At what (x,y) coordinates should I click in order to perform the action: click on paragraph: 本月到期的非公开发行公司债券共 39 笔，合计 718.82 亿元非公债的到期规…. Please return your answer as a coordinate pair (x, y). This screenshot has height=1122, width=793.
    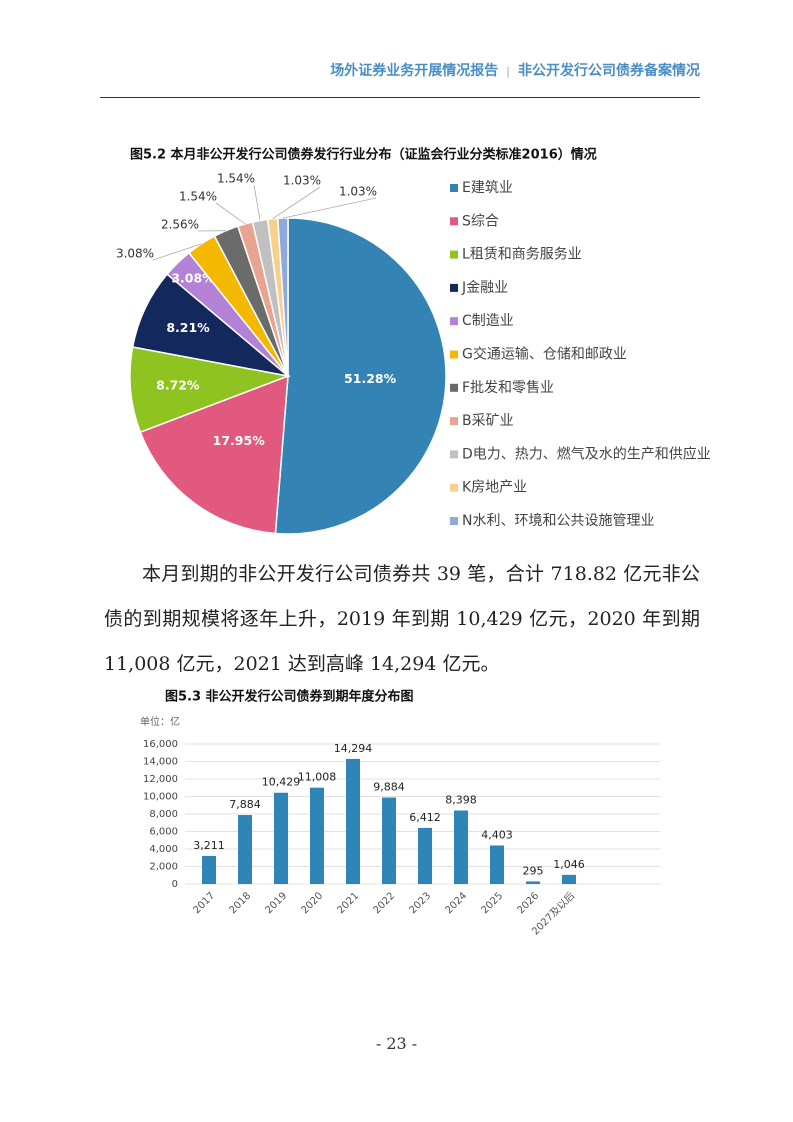
    Looking at the image, I should click on (402, 619).